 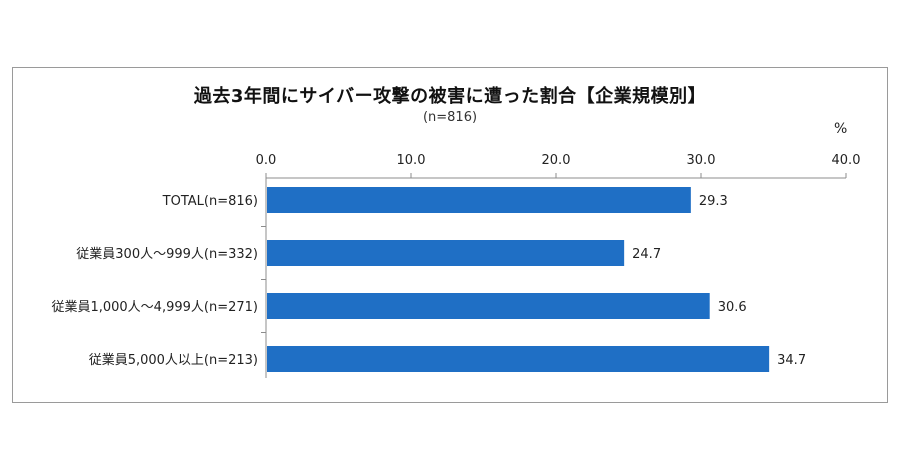 I want to click on x-tick-label: 30.0, so click(x=701, y=160).